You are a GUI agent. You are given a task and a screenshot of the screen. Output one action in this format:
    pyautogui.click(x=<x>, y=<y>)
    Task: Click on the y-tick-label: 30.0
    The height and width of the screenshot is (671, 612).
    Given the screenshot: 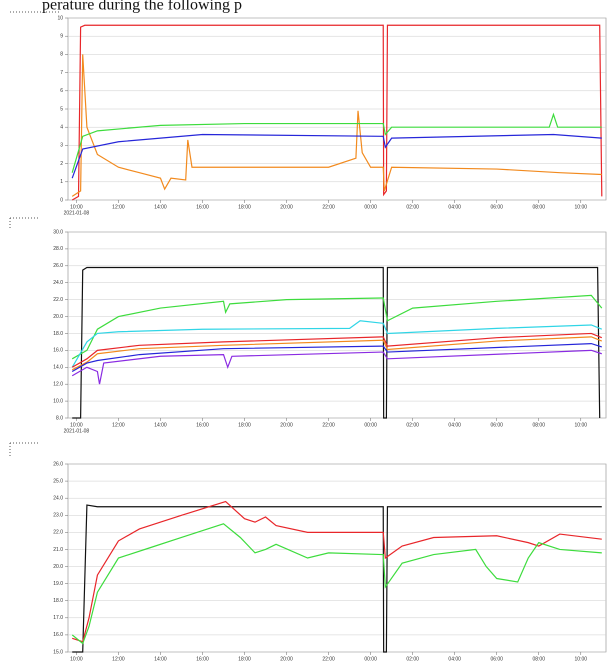 What is the action you would take?
    pyautogui.click(x=58, y=232)
    